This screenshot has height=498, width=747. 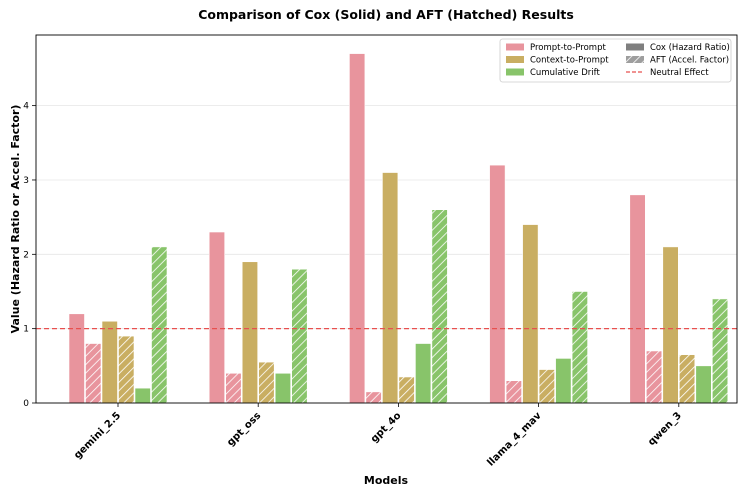 I want to click on legend-cox-hazard-ratio-label: Cox (Hazard Ratio), so click(x=690, y=48).